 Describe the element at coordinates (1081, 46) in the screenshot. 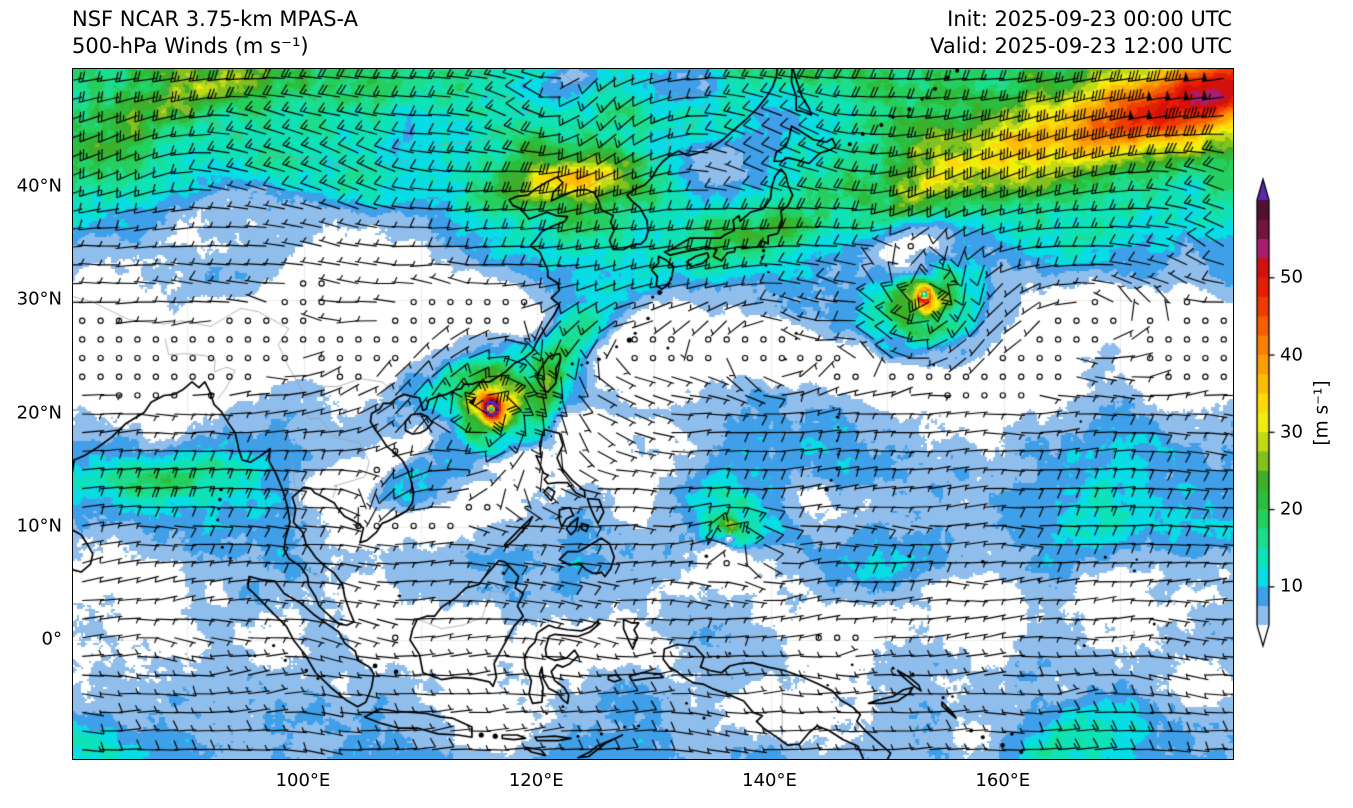

I see `valid-time: Valid: 2025-09-23 12:00 UTC` at that location.